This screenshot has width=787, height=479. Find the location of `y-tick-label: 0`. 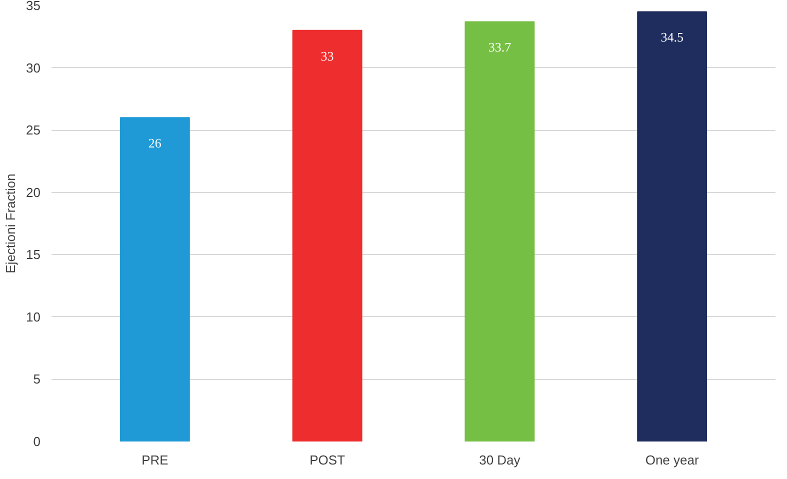

y-tick-label: 0 is located at coordinates (37, 441).